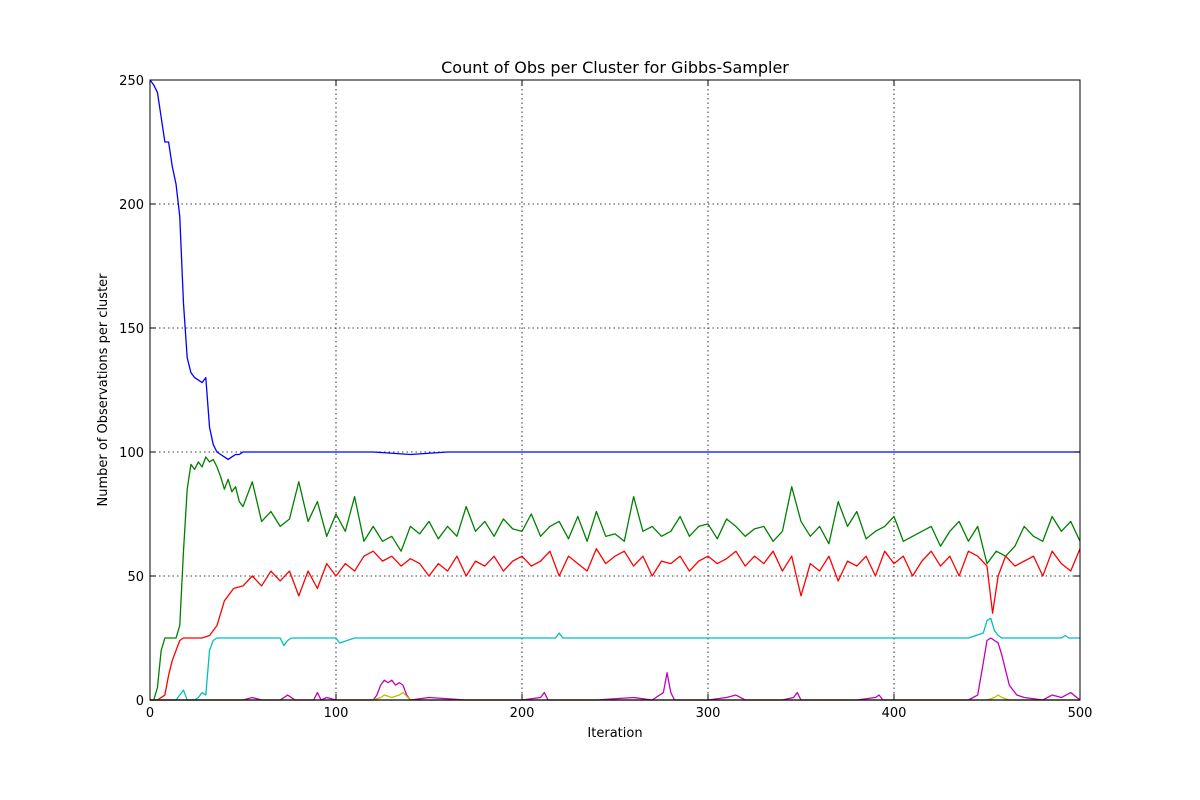 This screenshot has height=800, width=1200. I want to click on x-tick-label: 400, so click(894, 713).